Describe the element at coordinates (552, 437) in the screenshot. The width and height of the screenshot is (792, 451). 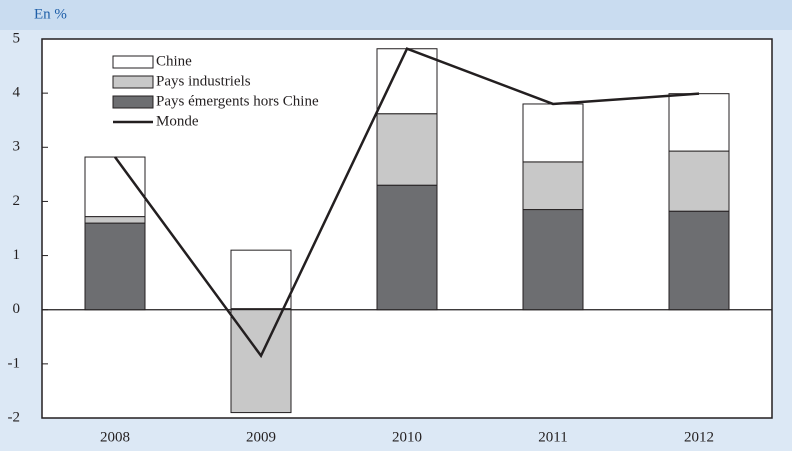
I see `x-tick-label: 2011` at that location.